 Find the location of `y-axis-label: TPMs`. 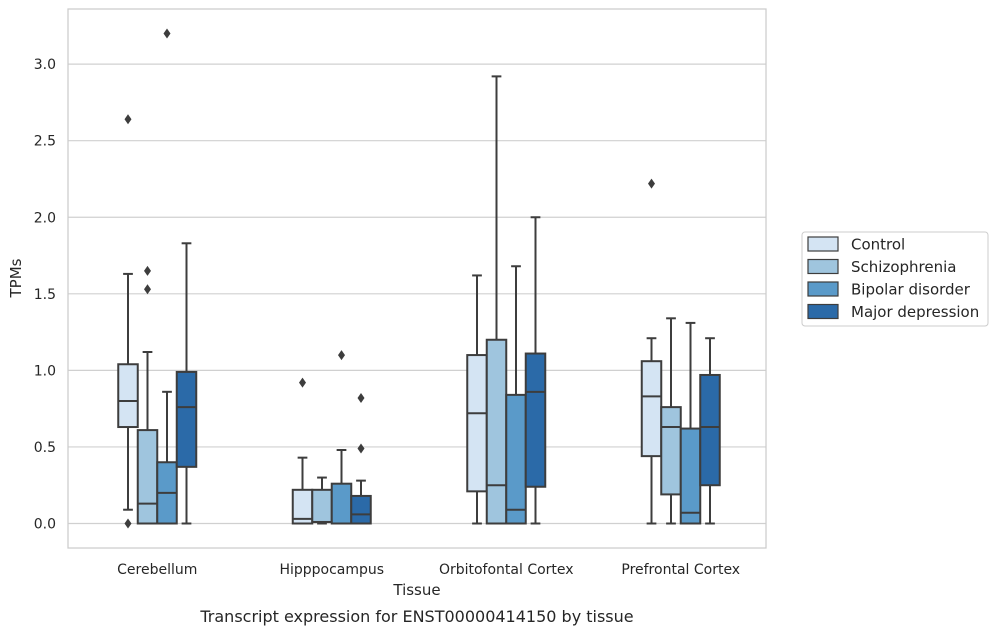

y-axis-label: TPMs is located at coordinates (16, 278).